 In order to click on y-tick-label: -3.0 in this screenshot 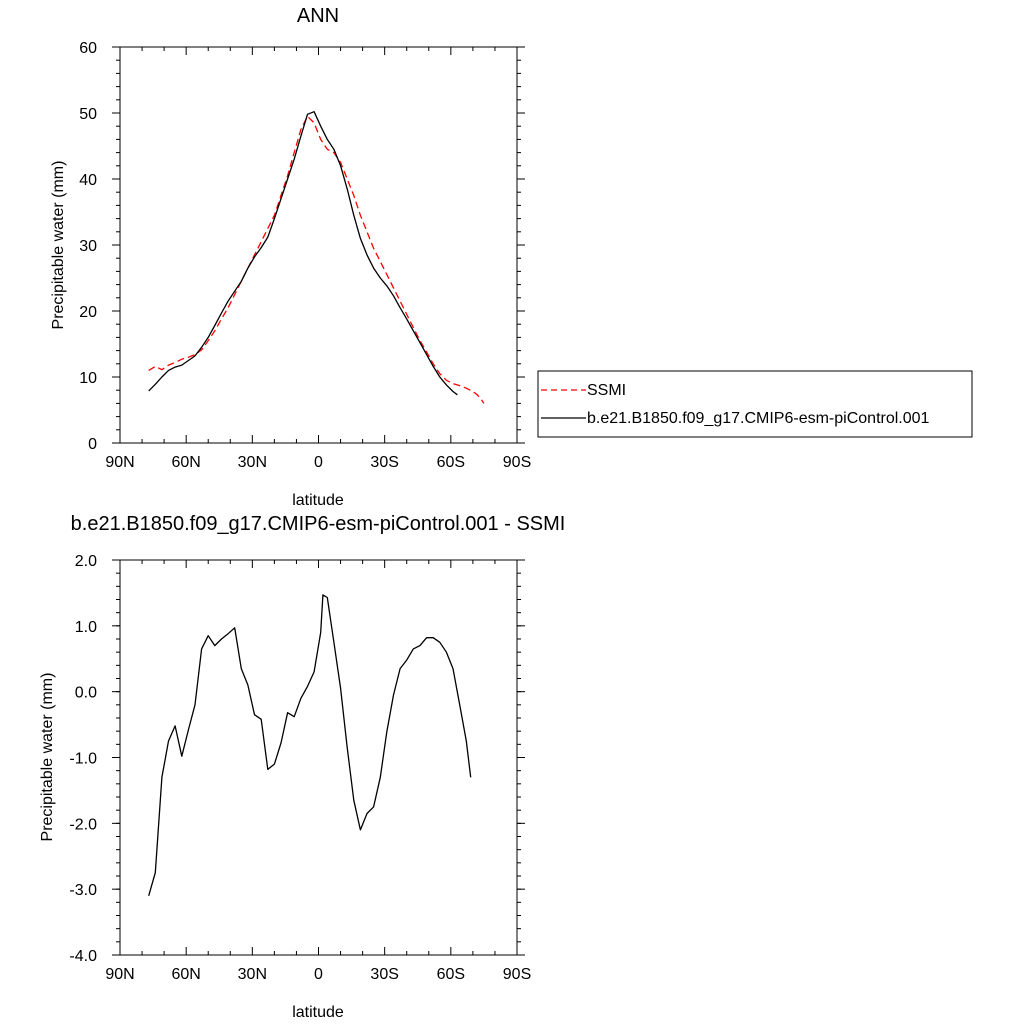, I will do `click(83, 890)`.